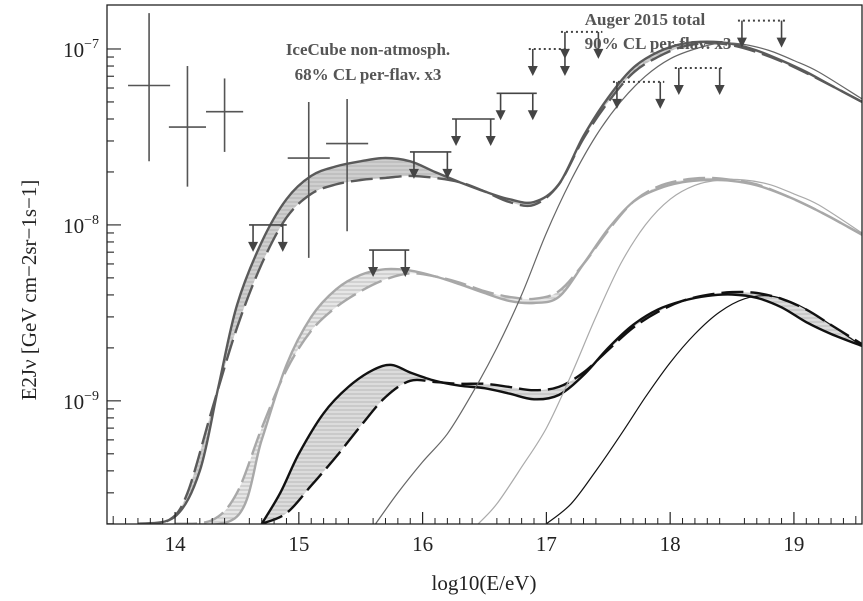 Image resolution: width=863 pixels, height=601 pixels. What do you see at coordinates (546, 544) in the screenshot?
I see `x-tick-label-17: 17` at bounding box center [546, 544].